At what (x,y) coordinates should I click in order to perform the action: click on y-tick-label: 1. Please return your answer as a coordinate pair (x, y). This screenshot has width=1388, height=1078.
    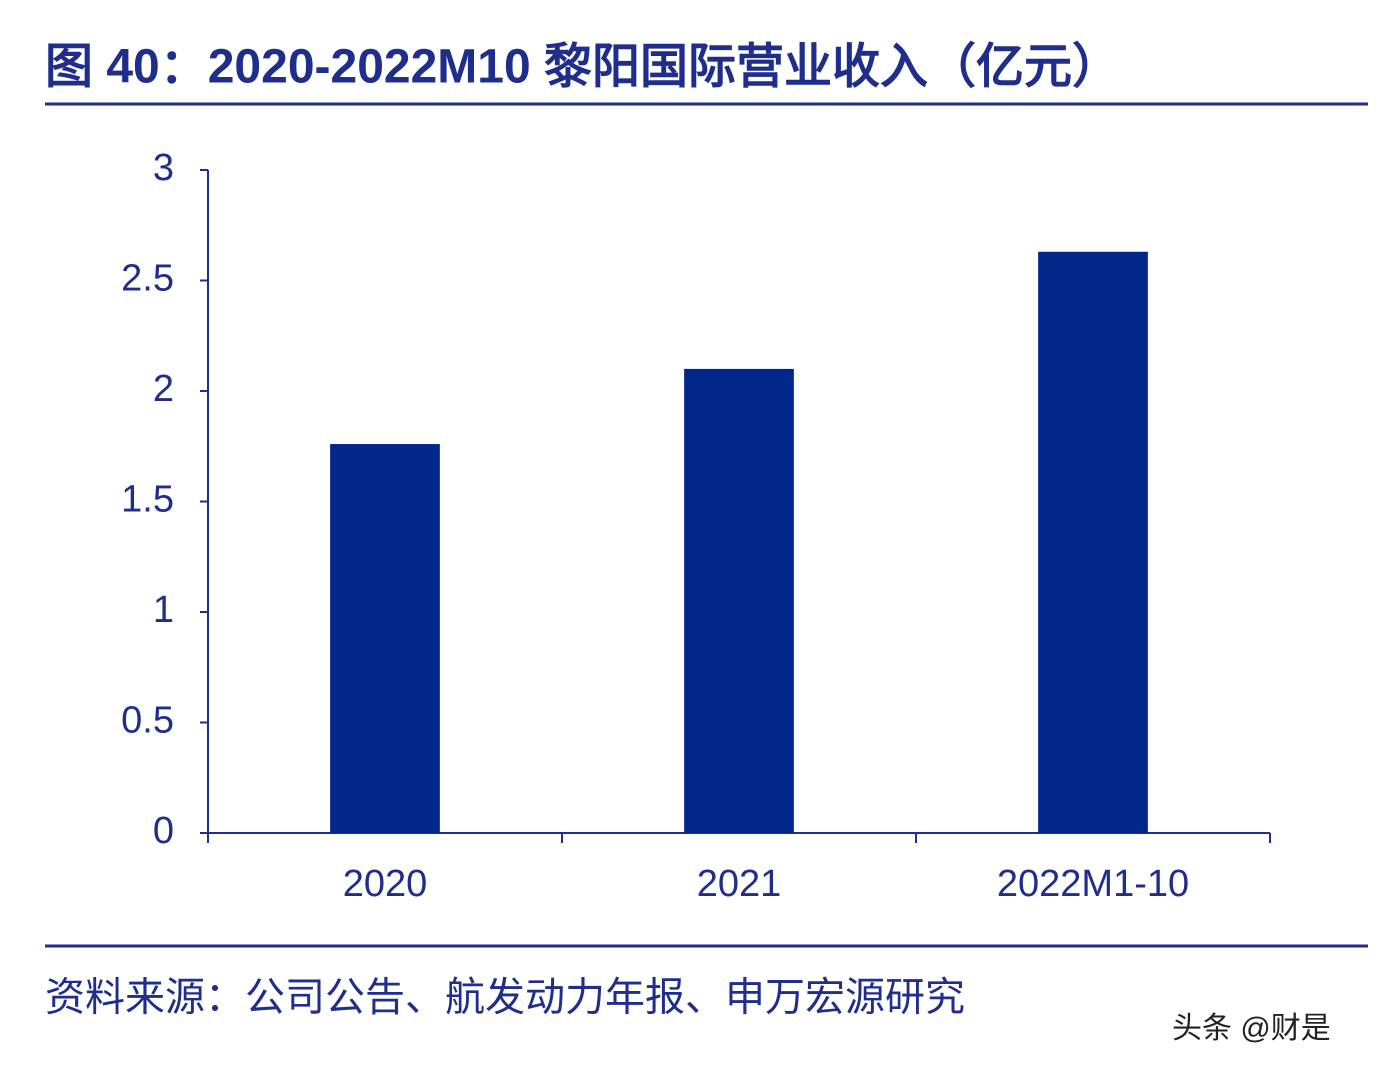
    Looking at the image, I should click on (163, 610).